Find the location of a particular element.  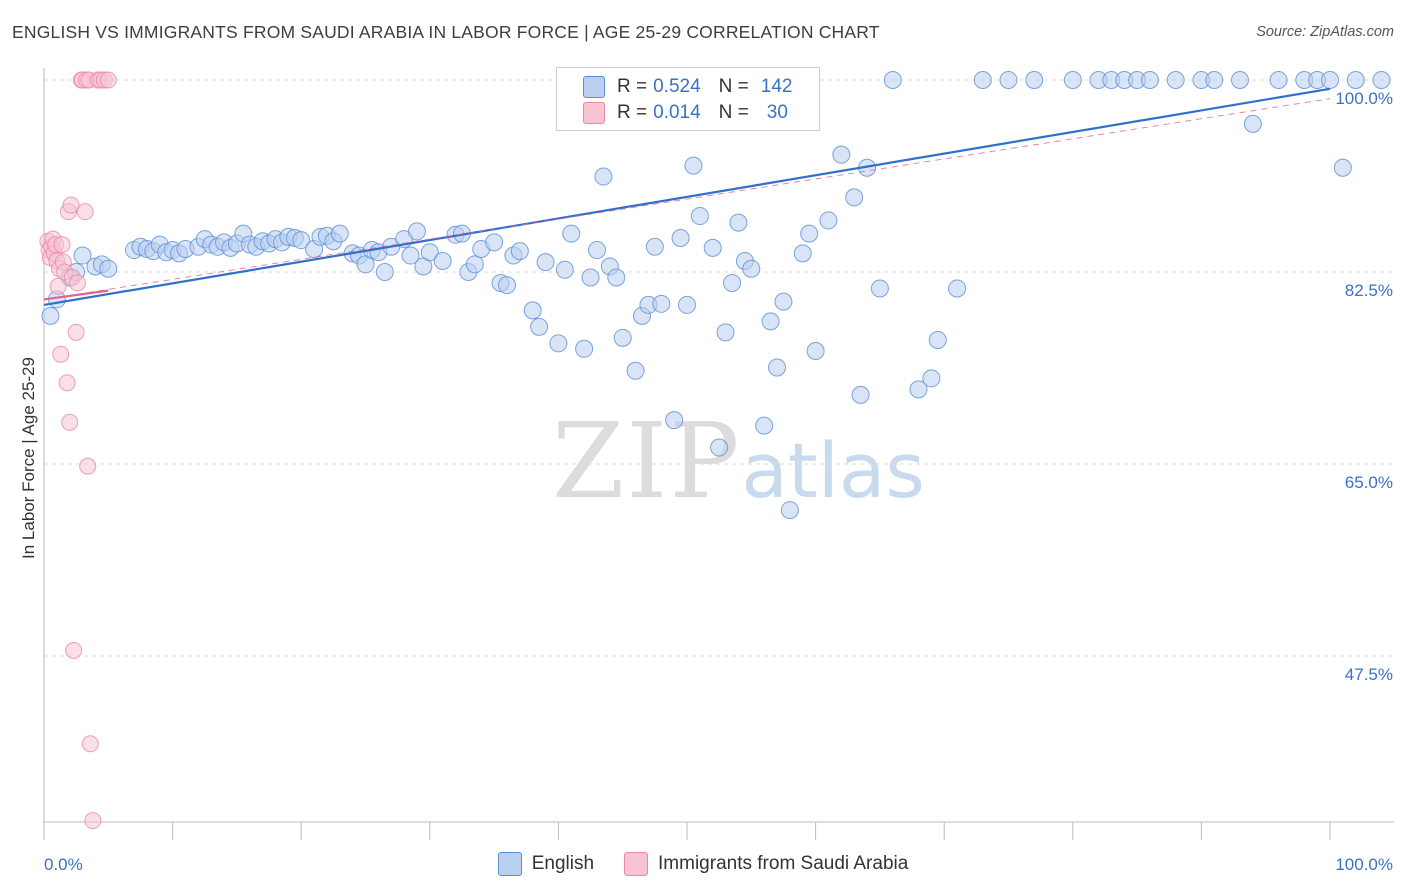

correlation-legend: R = 0.524 N = 142 R = 0.014 N = 30 is located at coordinates (688, 99).